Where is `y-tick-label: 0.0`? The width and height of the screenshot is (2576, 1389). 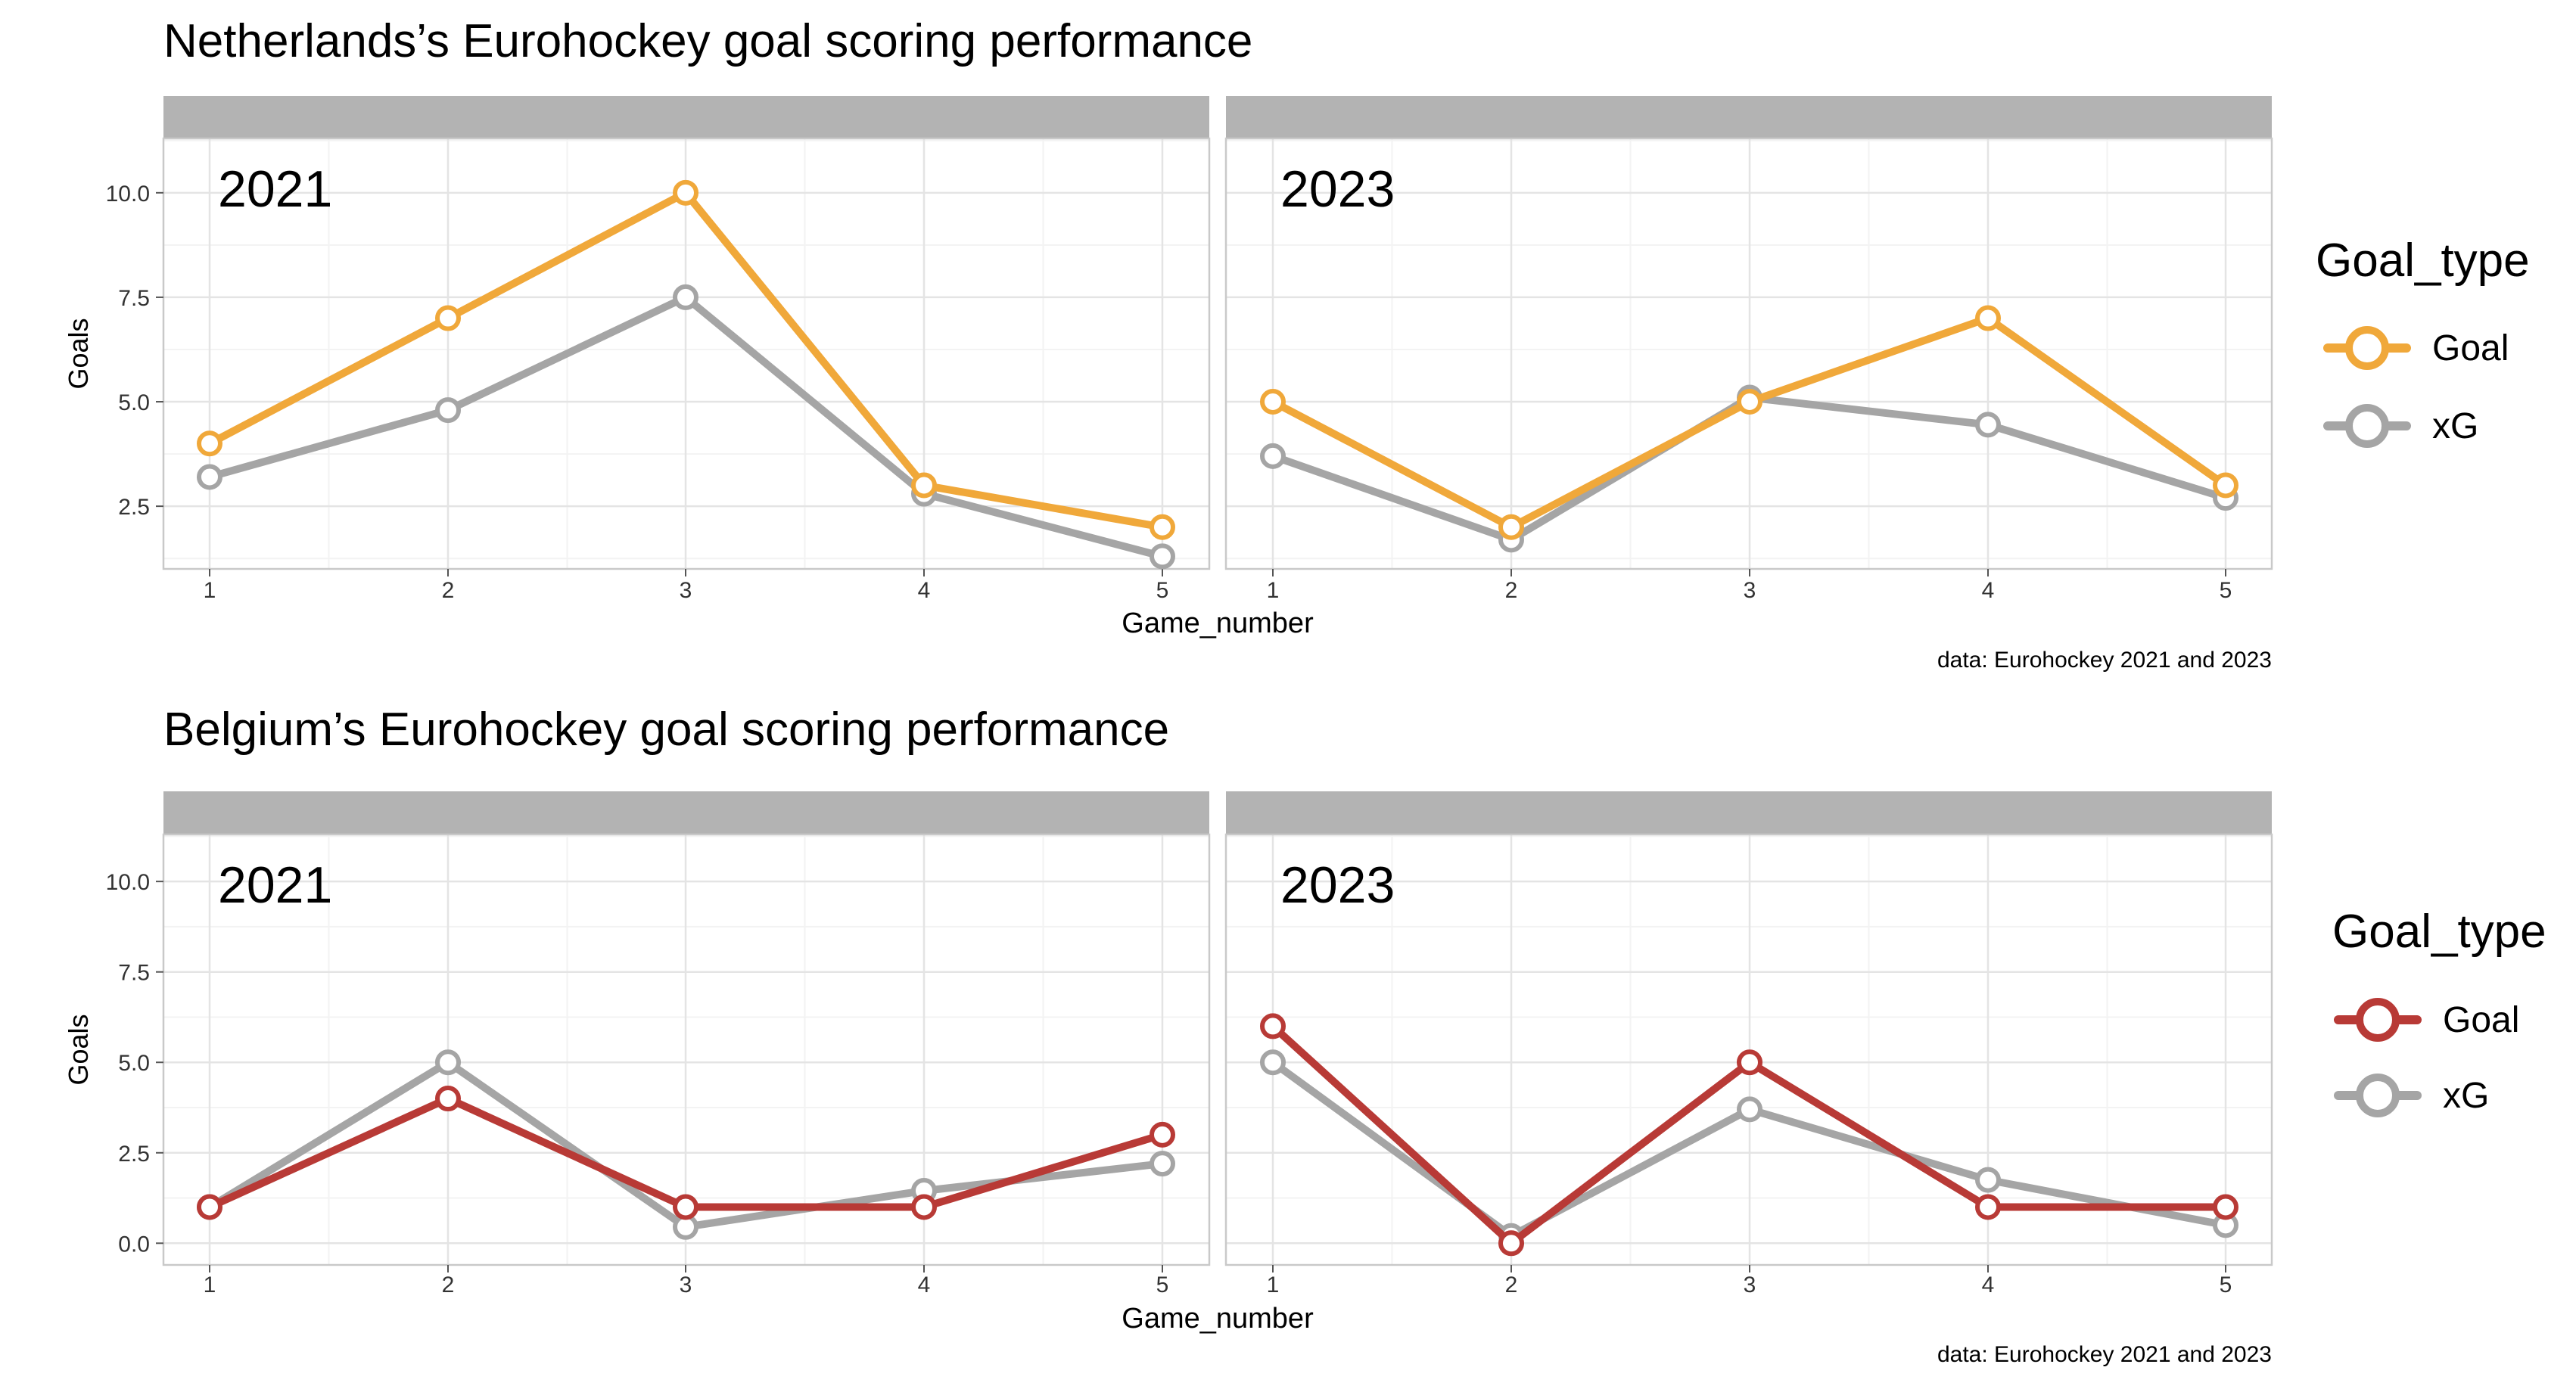
y-tick-label: 0.0 is located at coordinates (134, 1244).